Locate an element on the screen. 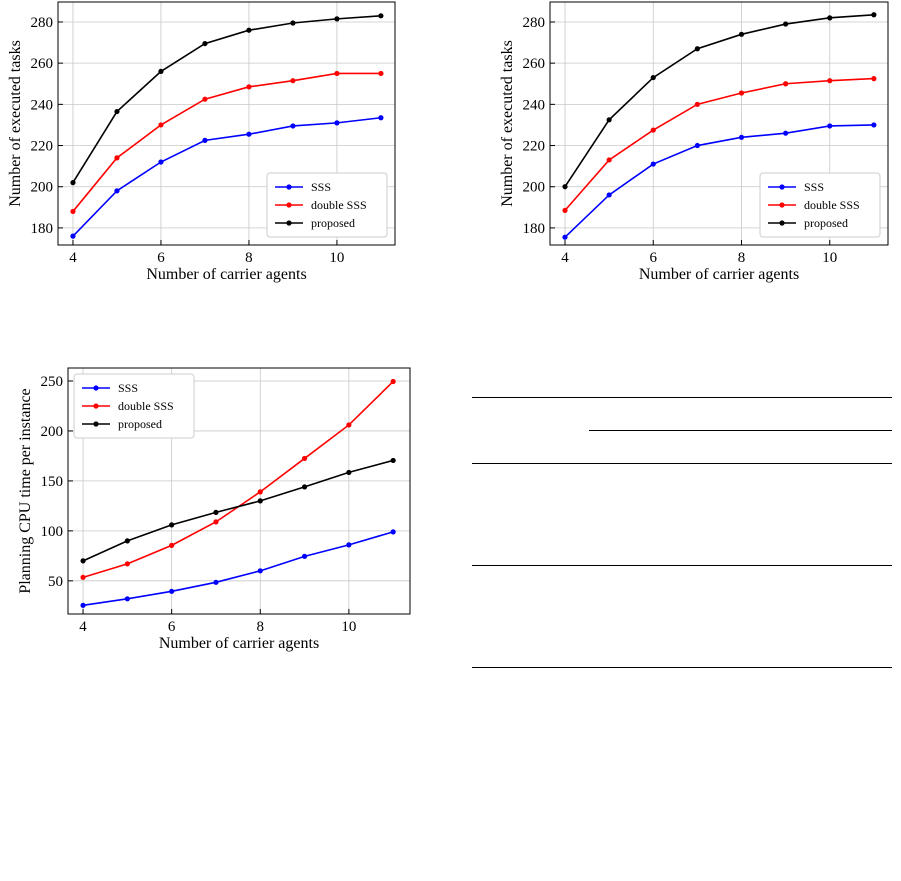 This screenshot has width=901, height=881. y-tick-label: 260 is located at coordinates (42, 64).